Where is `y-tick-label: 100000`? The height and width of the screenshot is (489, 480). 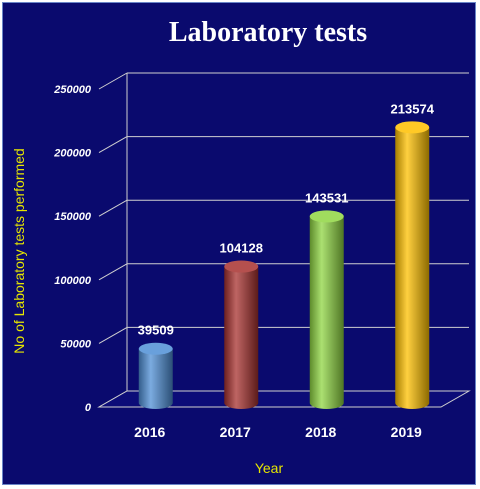
y-tick-label: 100000 is located at coordinates (73, 281).